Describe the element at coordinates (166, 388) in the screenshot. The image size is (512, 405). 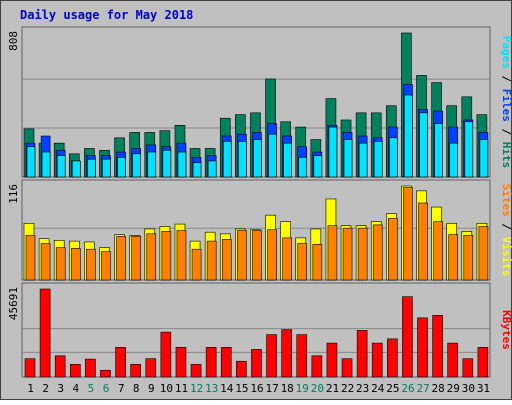
I see `x-label-10: 10` at that location.